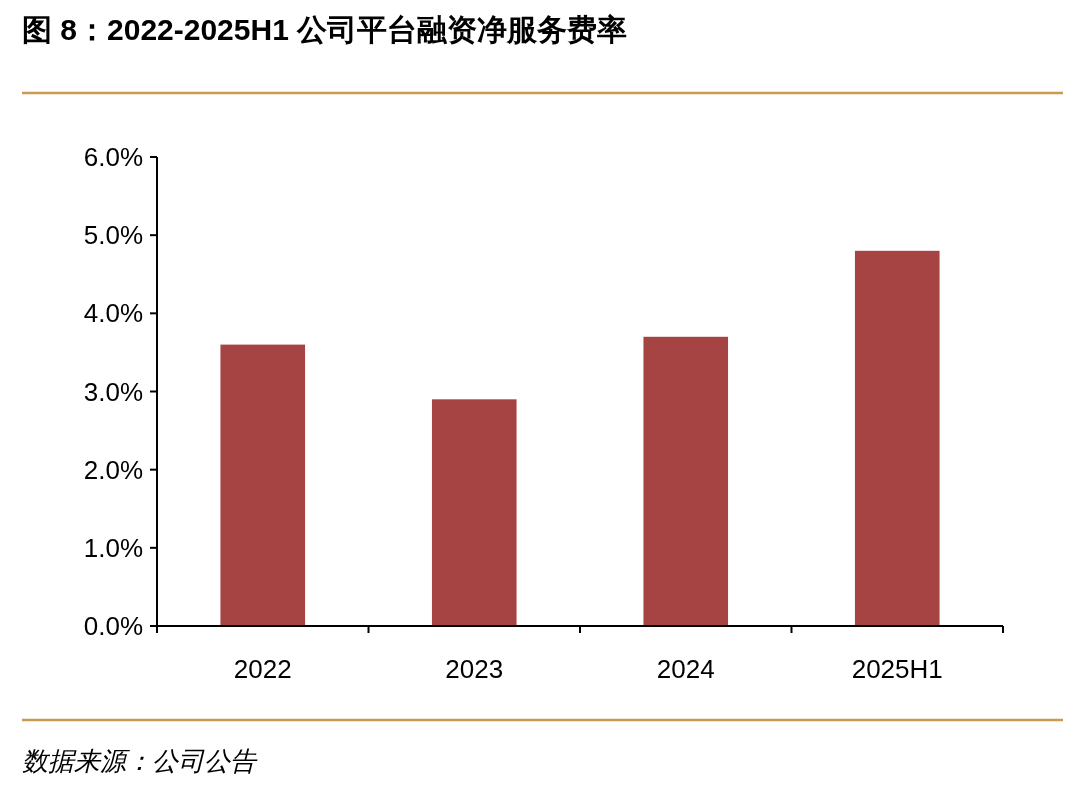 Image resolution: width=1085 pixels, height=793 pixels. Describe the element at coordinates (140, 761) in the screenshot. I see `source-note: 数据来源：公司公告` at that location.